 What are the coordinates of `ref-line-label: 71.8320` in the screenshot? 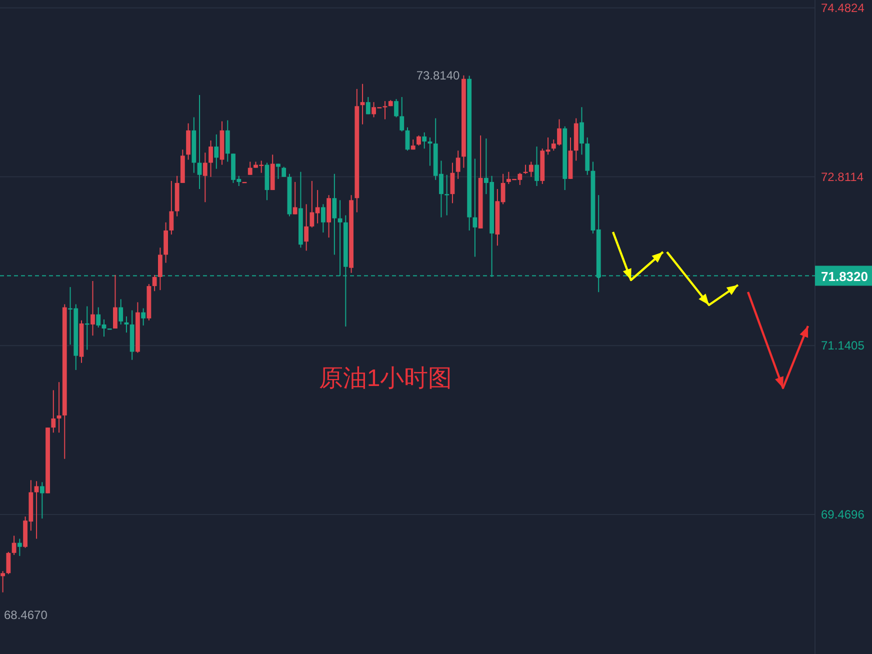 It's located at (844, 276).